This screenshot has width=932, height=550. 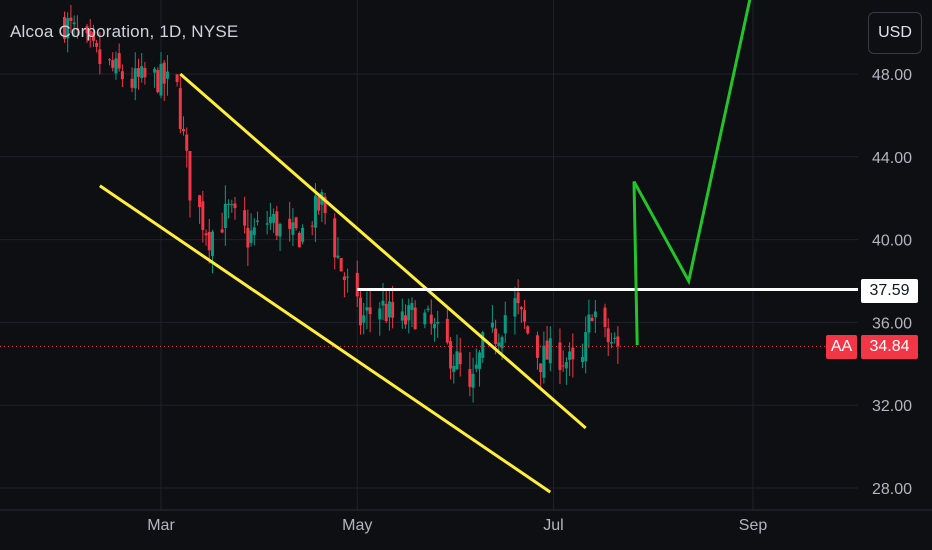 I want to click on y-tick-label: 28.00, so click(x=892, y=489).